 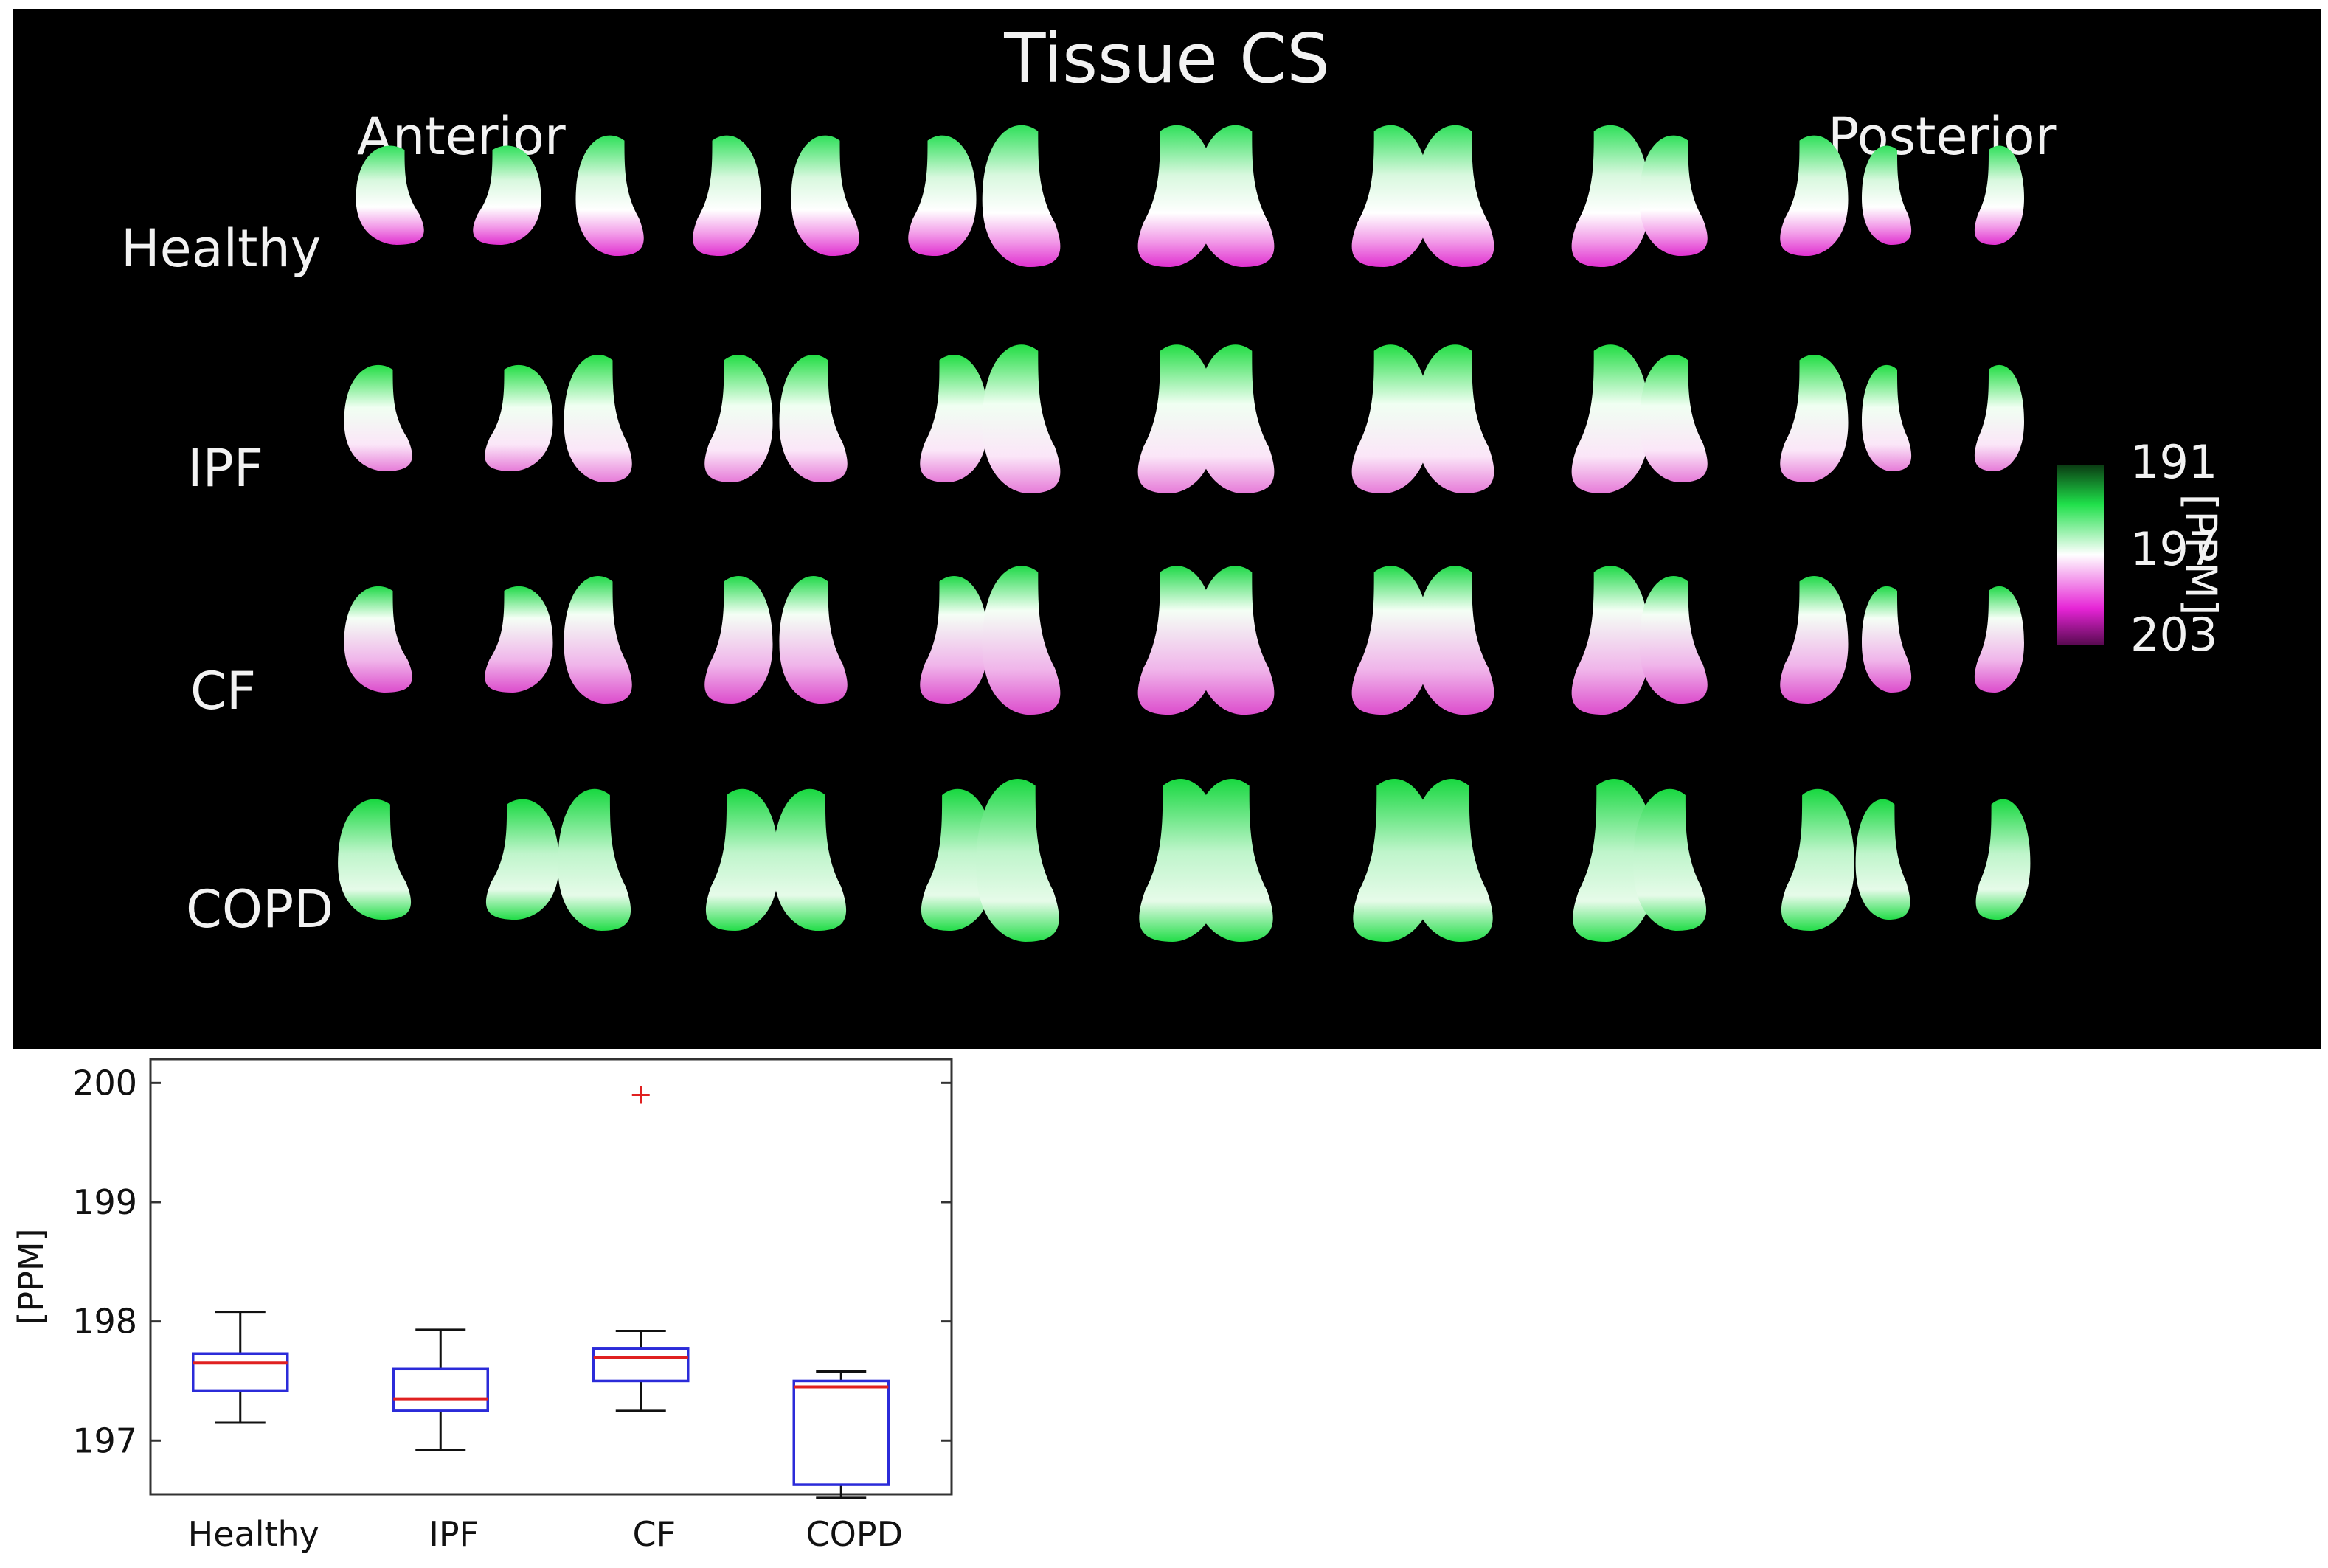 What do you see at coordinates (1674, 195) in the screenshot?
I see `lung-healthy-slice-7-left` at bounding box center [1674, 195].